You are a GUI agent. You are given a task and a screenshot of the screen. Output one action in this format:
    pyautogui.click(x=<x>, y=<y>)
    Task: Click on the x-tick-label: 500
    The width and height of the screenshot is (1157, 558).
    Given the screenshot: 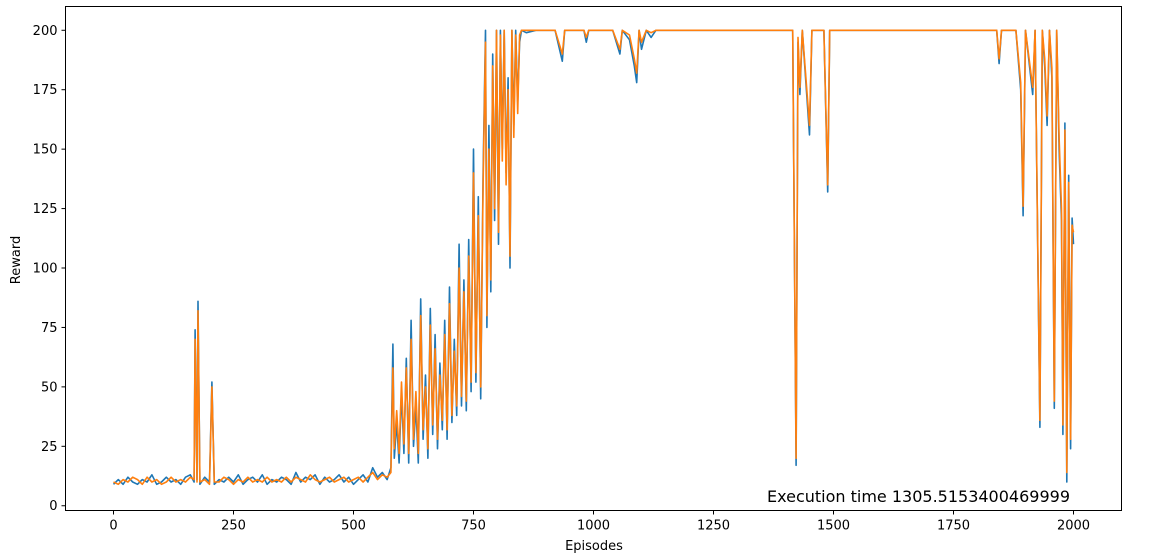 What is the action you would take?
    pyautogui.click(x=353, y=526)
    